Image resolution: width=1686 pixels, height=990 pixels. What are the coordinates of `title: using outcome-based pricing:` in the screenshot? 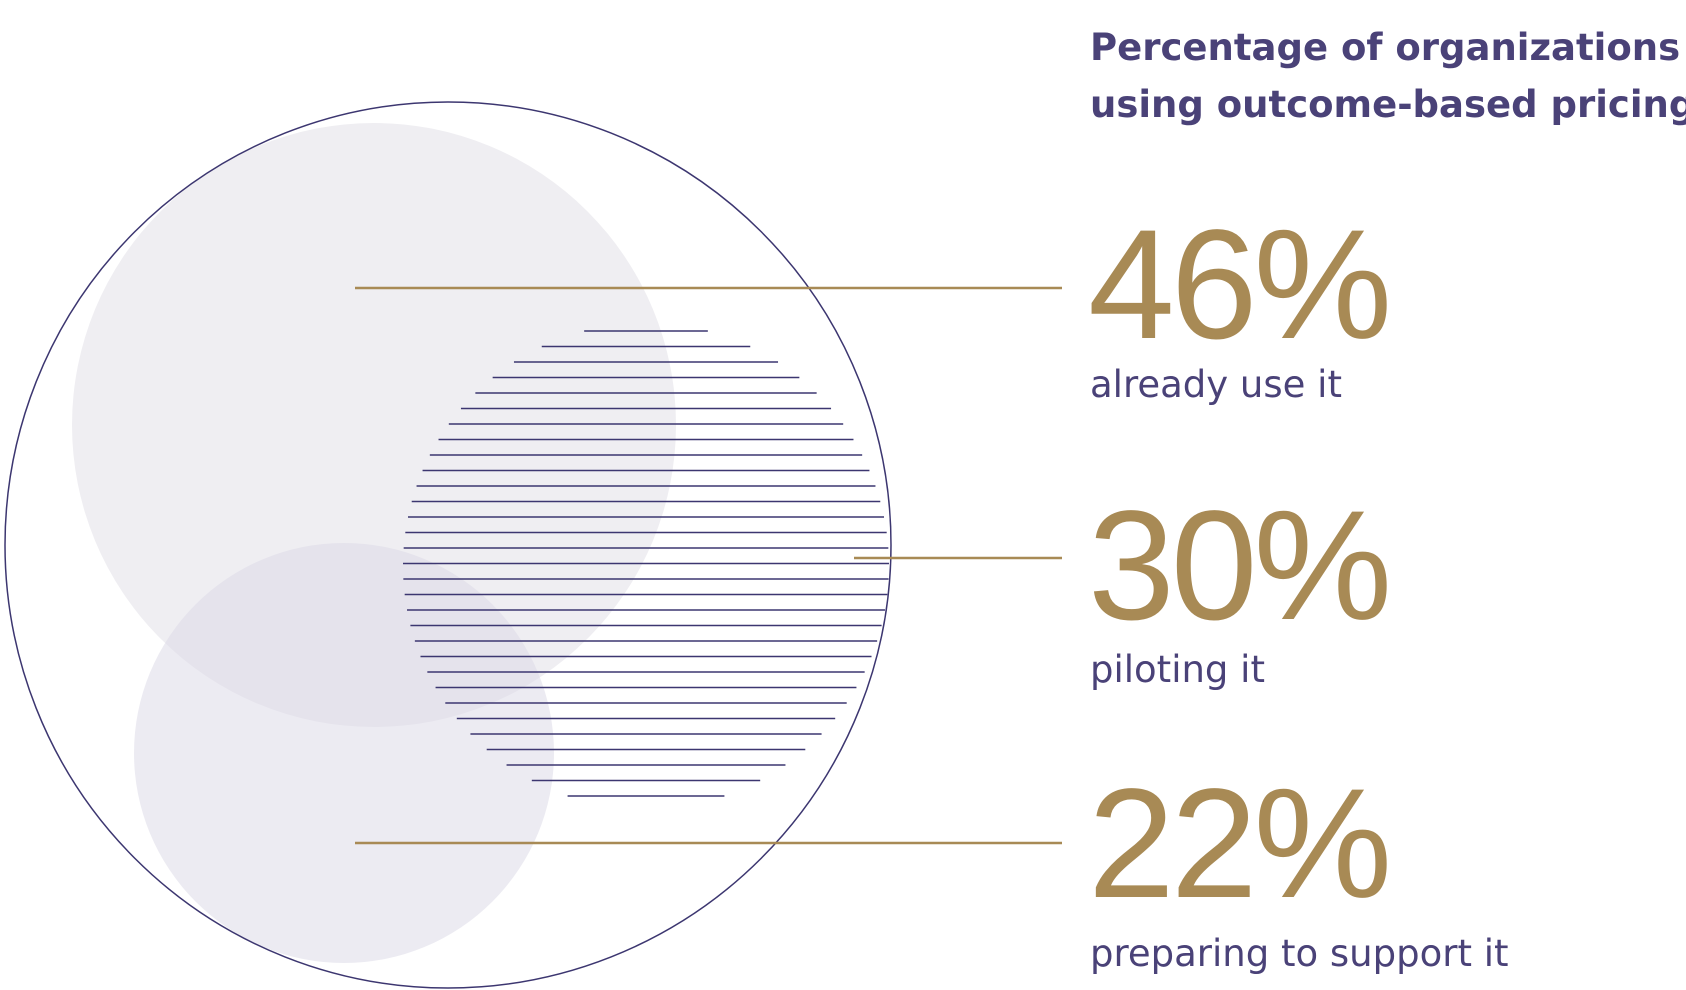 It's located at (1388, 104).